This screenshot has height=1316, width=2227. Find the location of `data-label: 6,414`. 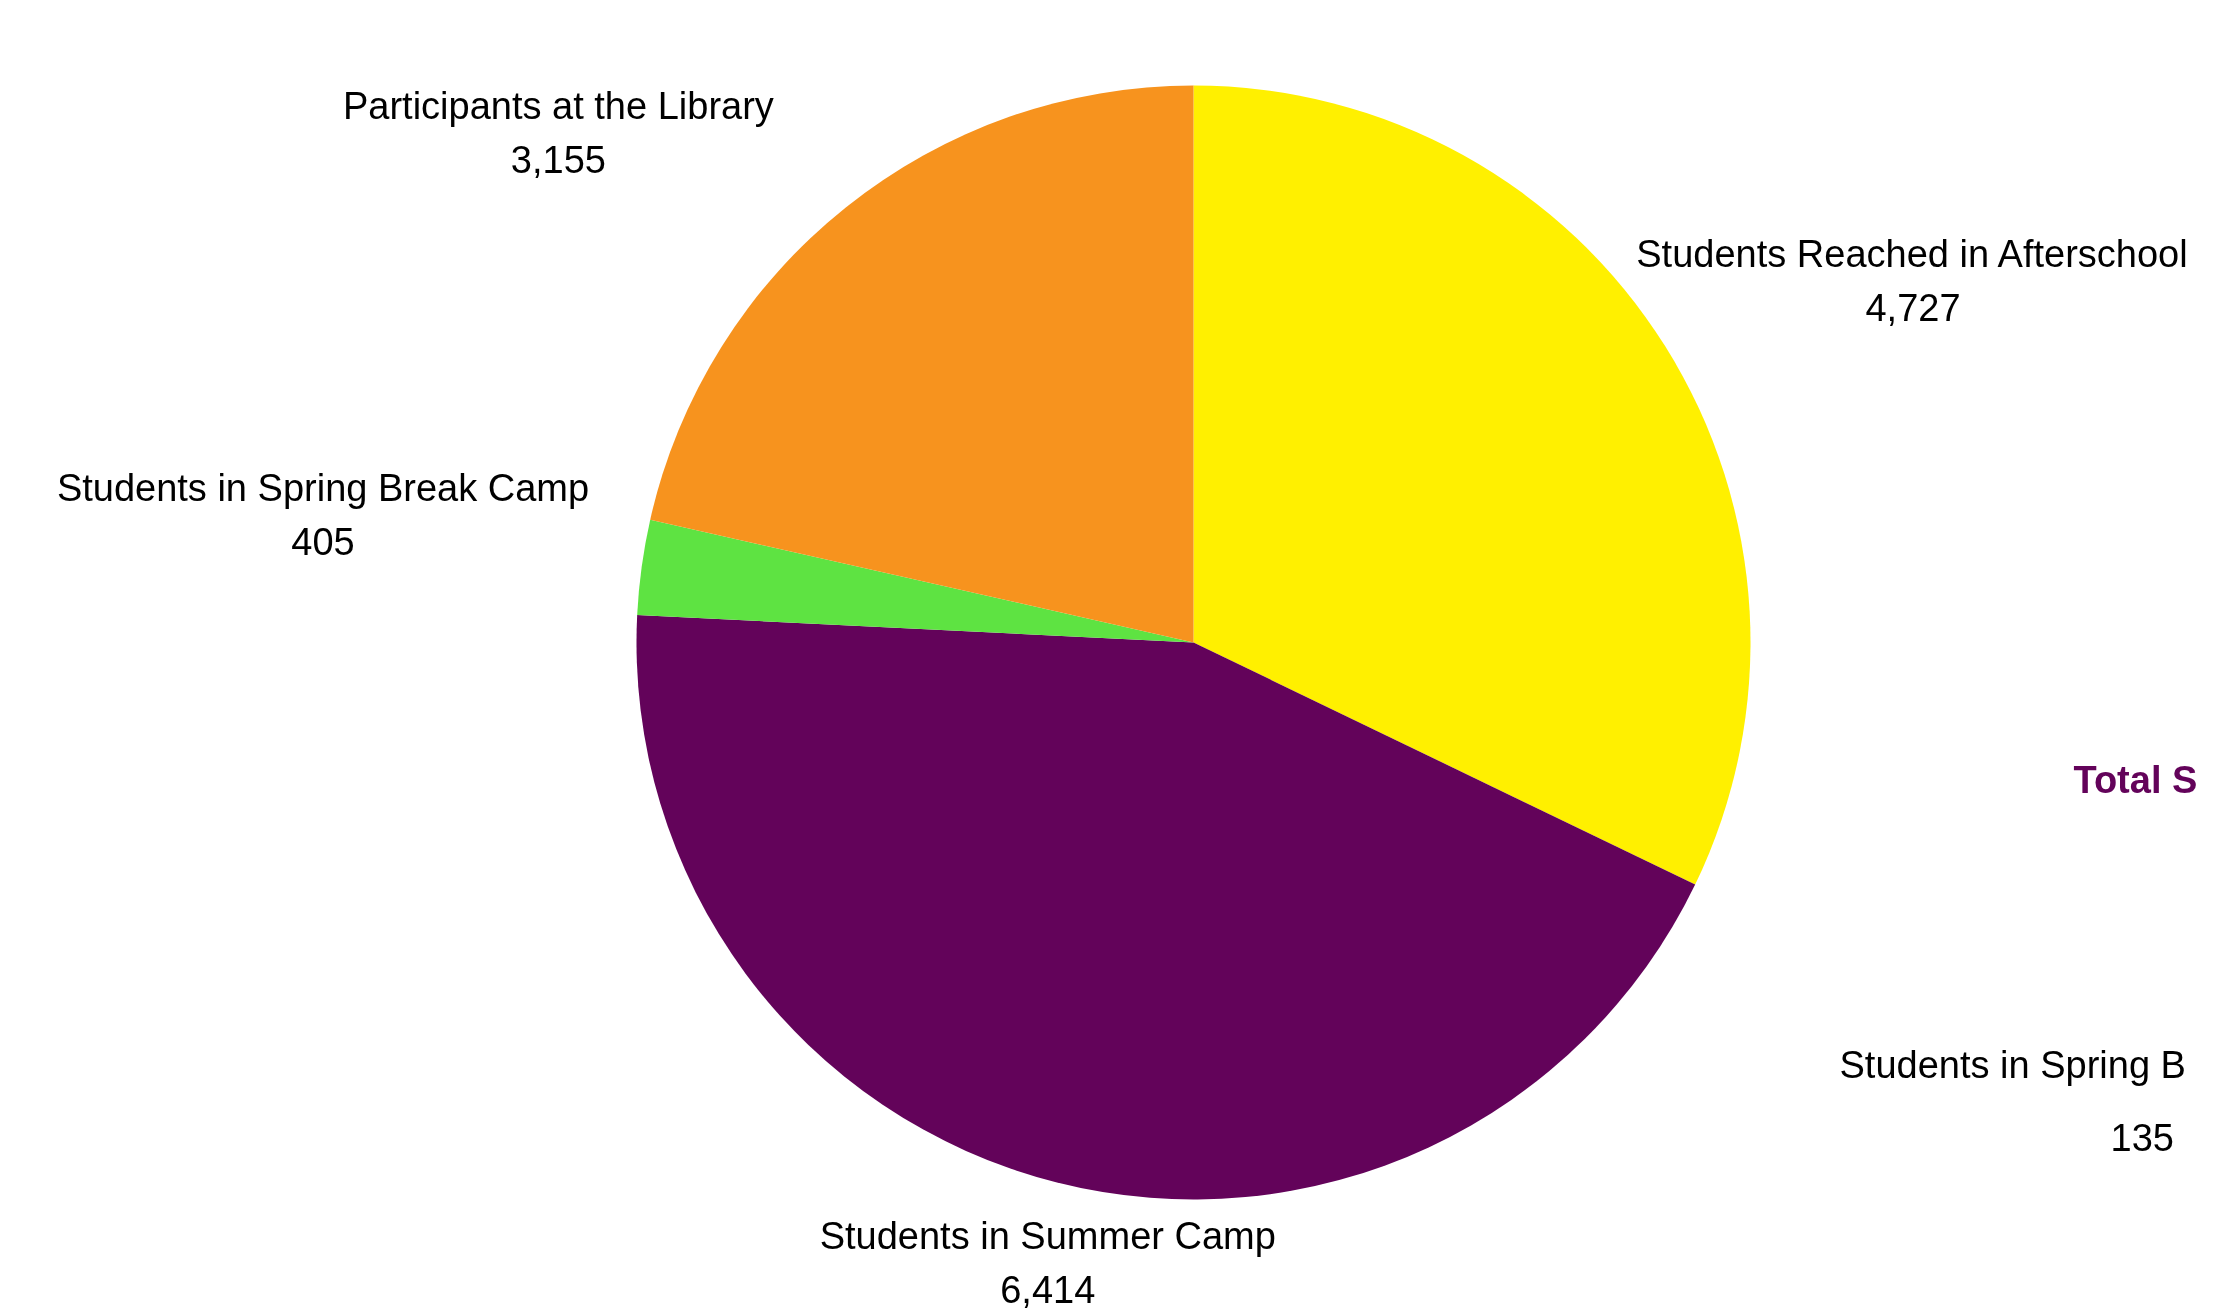

data-label: 6,414 is located at coordinates (1048, 1289).